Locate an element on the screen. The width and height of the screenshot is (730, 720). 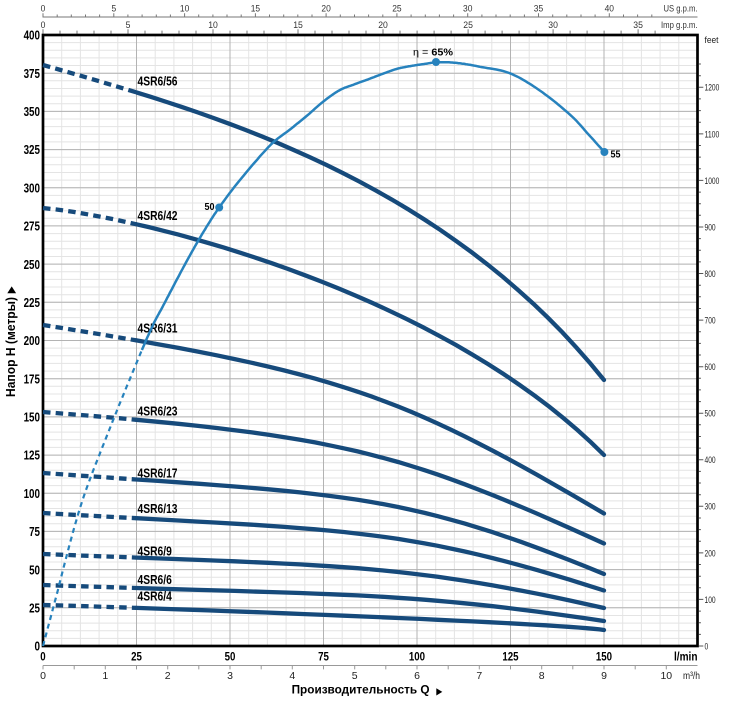
svg-text: feet is located at coordinates (712, 40).